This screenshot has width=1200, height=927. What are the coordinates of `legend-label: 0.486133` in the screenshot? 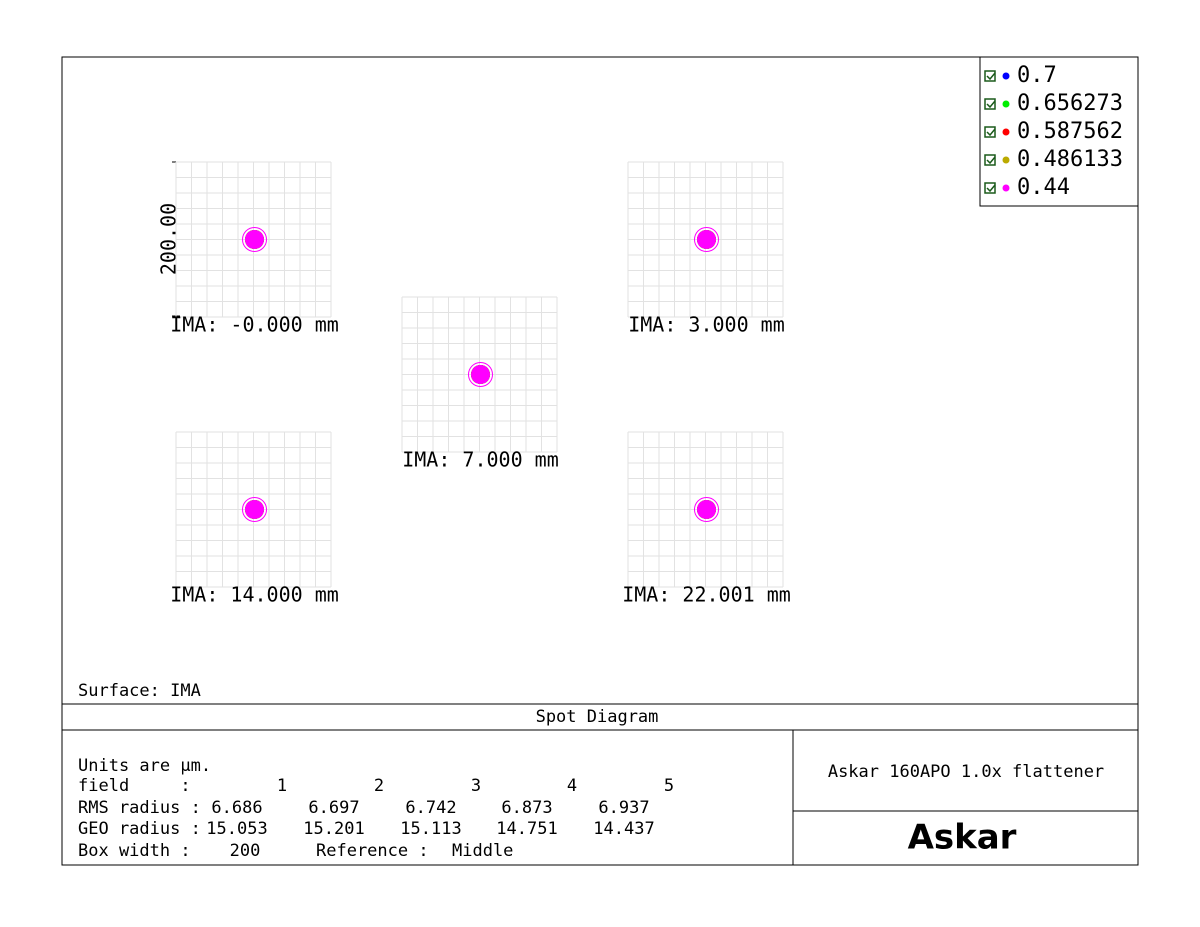 It's located at (1070, 159).